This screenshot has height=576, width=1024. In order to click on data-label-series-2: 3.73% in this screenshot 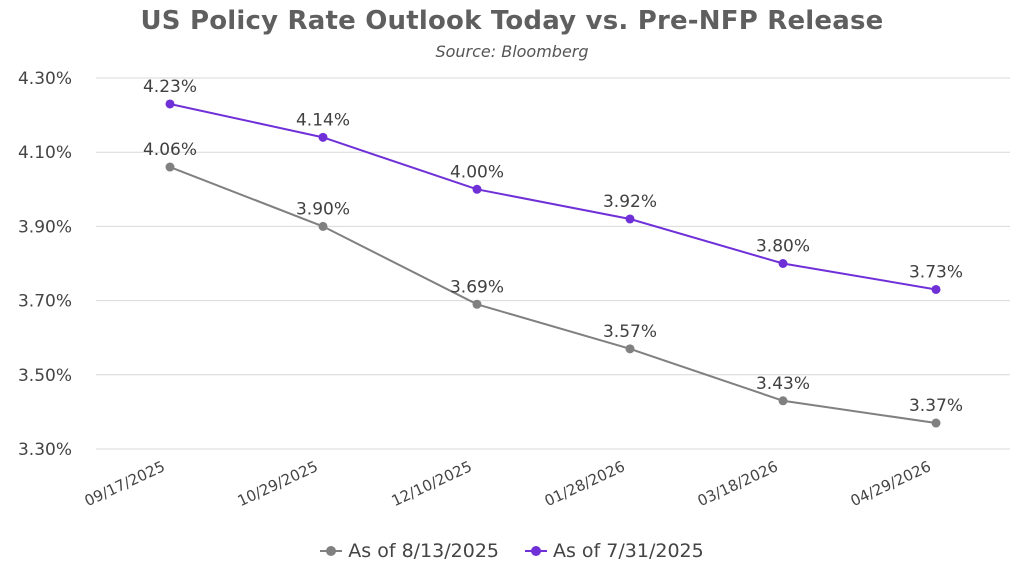, I will do `click(936, 272)`.